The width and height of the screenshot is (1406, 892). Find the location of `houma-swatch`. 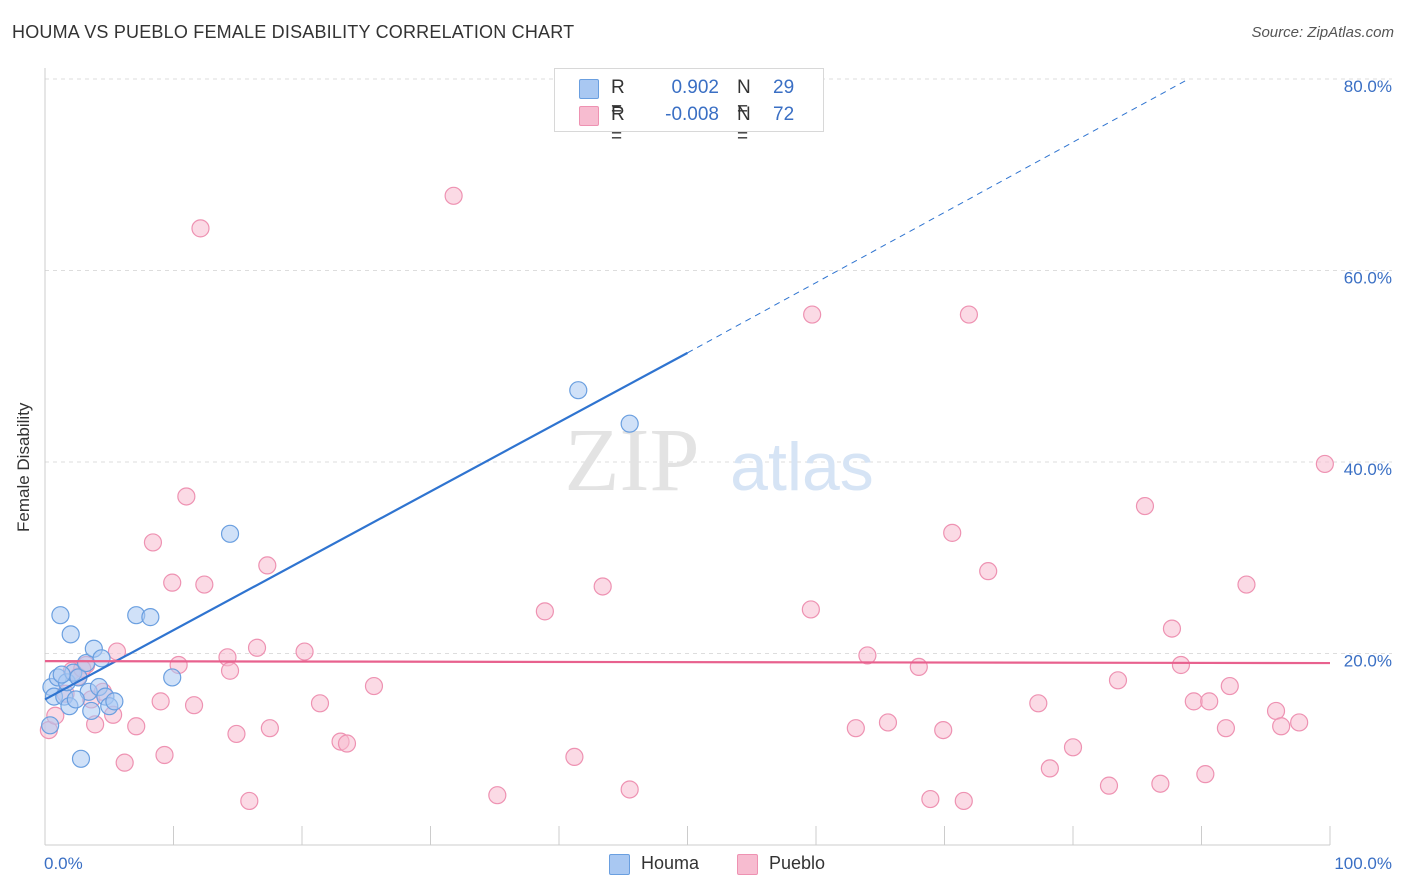

houma-swatch is located at coordinates (589, 89).